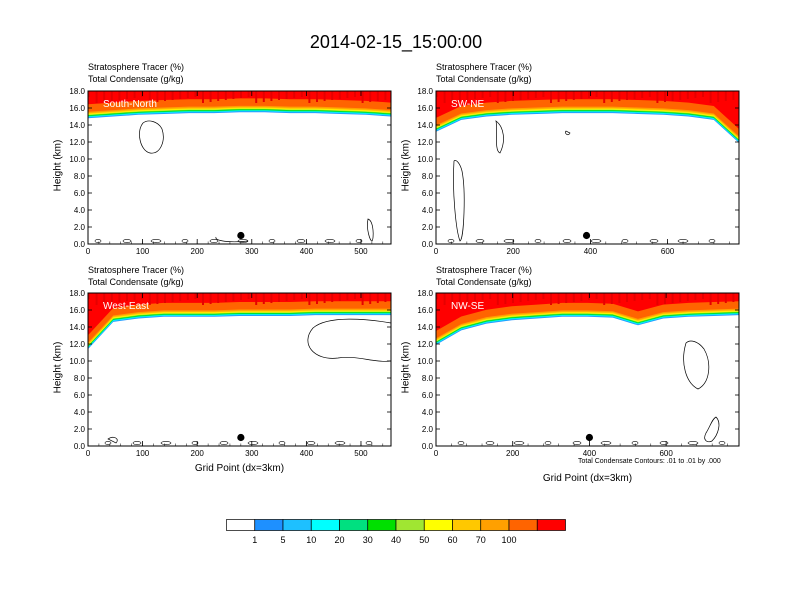 This screenshot has width=792, height=612. I want to click on ytick-label: 6.0, so click(428, 395).